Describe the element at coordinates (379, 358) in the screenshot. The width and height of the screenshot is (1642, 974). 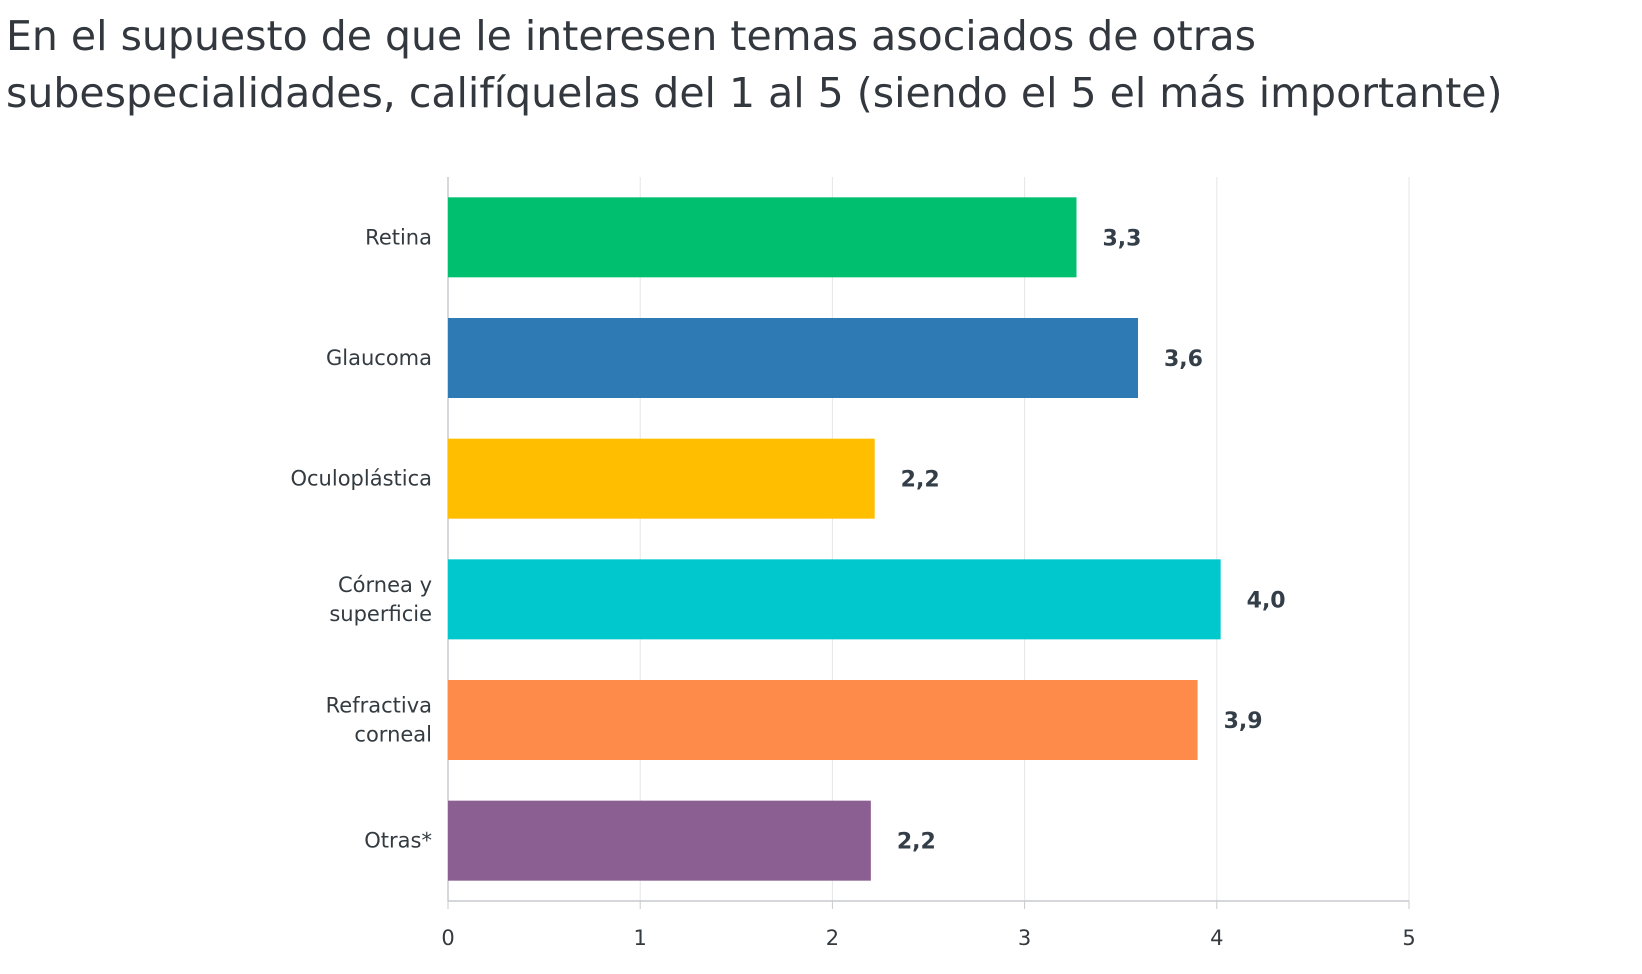
I see `category-label: Glaucoma` at that location.